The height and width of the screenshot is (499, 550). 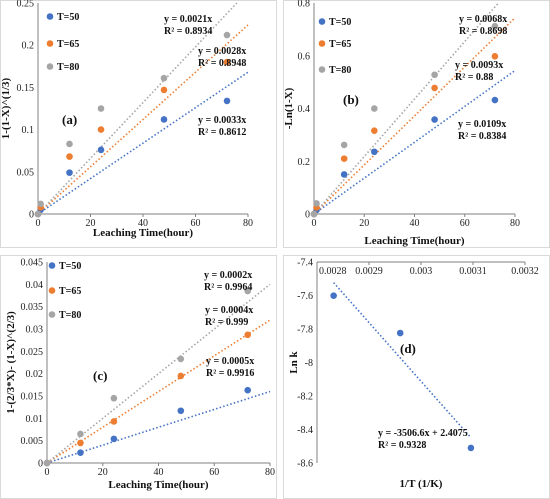 I want to click on y-axis-title: 1-(1-X)^(1/3), so click(x=6, y=108).